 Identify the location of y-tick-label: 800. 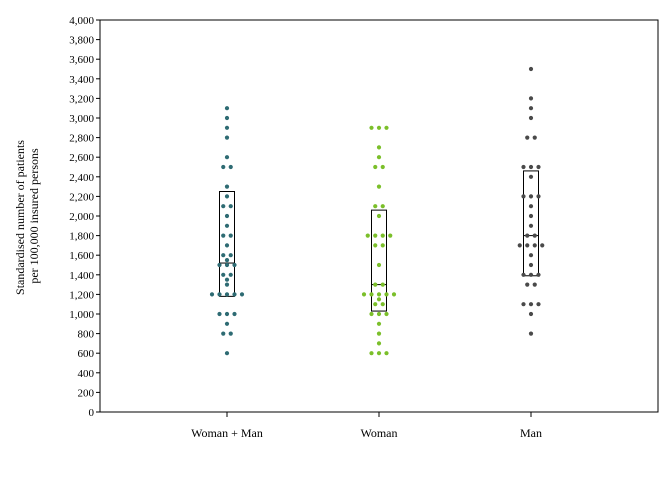
(86, 335).